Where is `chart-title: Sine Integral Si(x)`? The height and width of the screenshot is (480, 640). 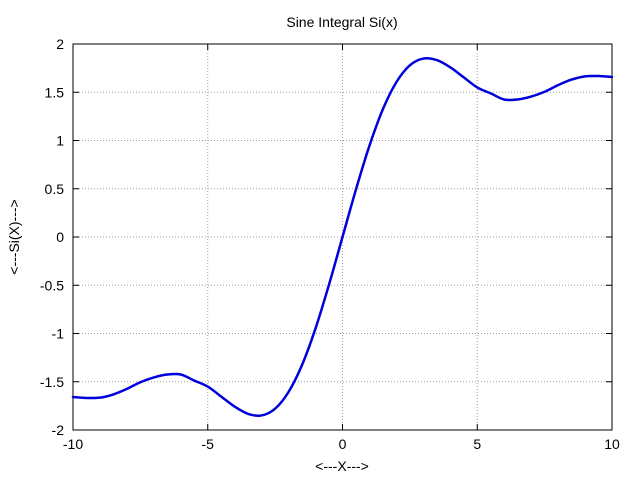 chart-title: Sine Integral Si(x) is located at coordinates (341, 22).